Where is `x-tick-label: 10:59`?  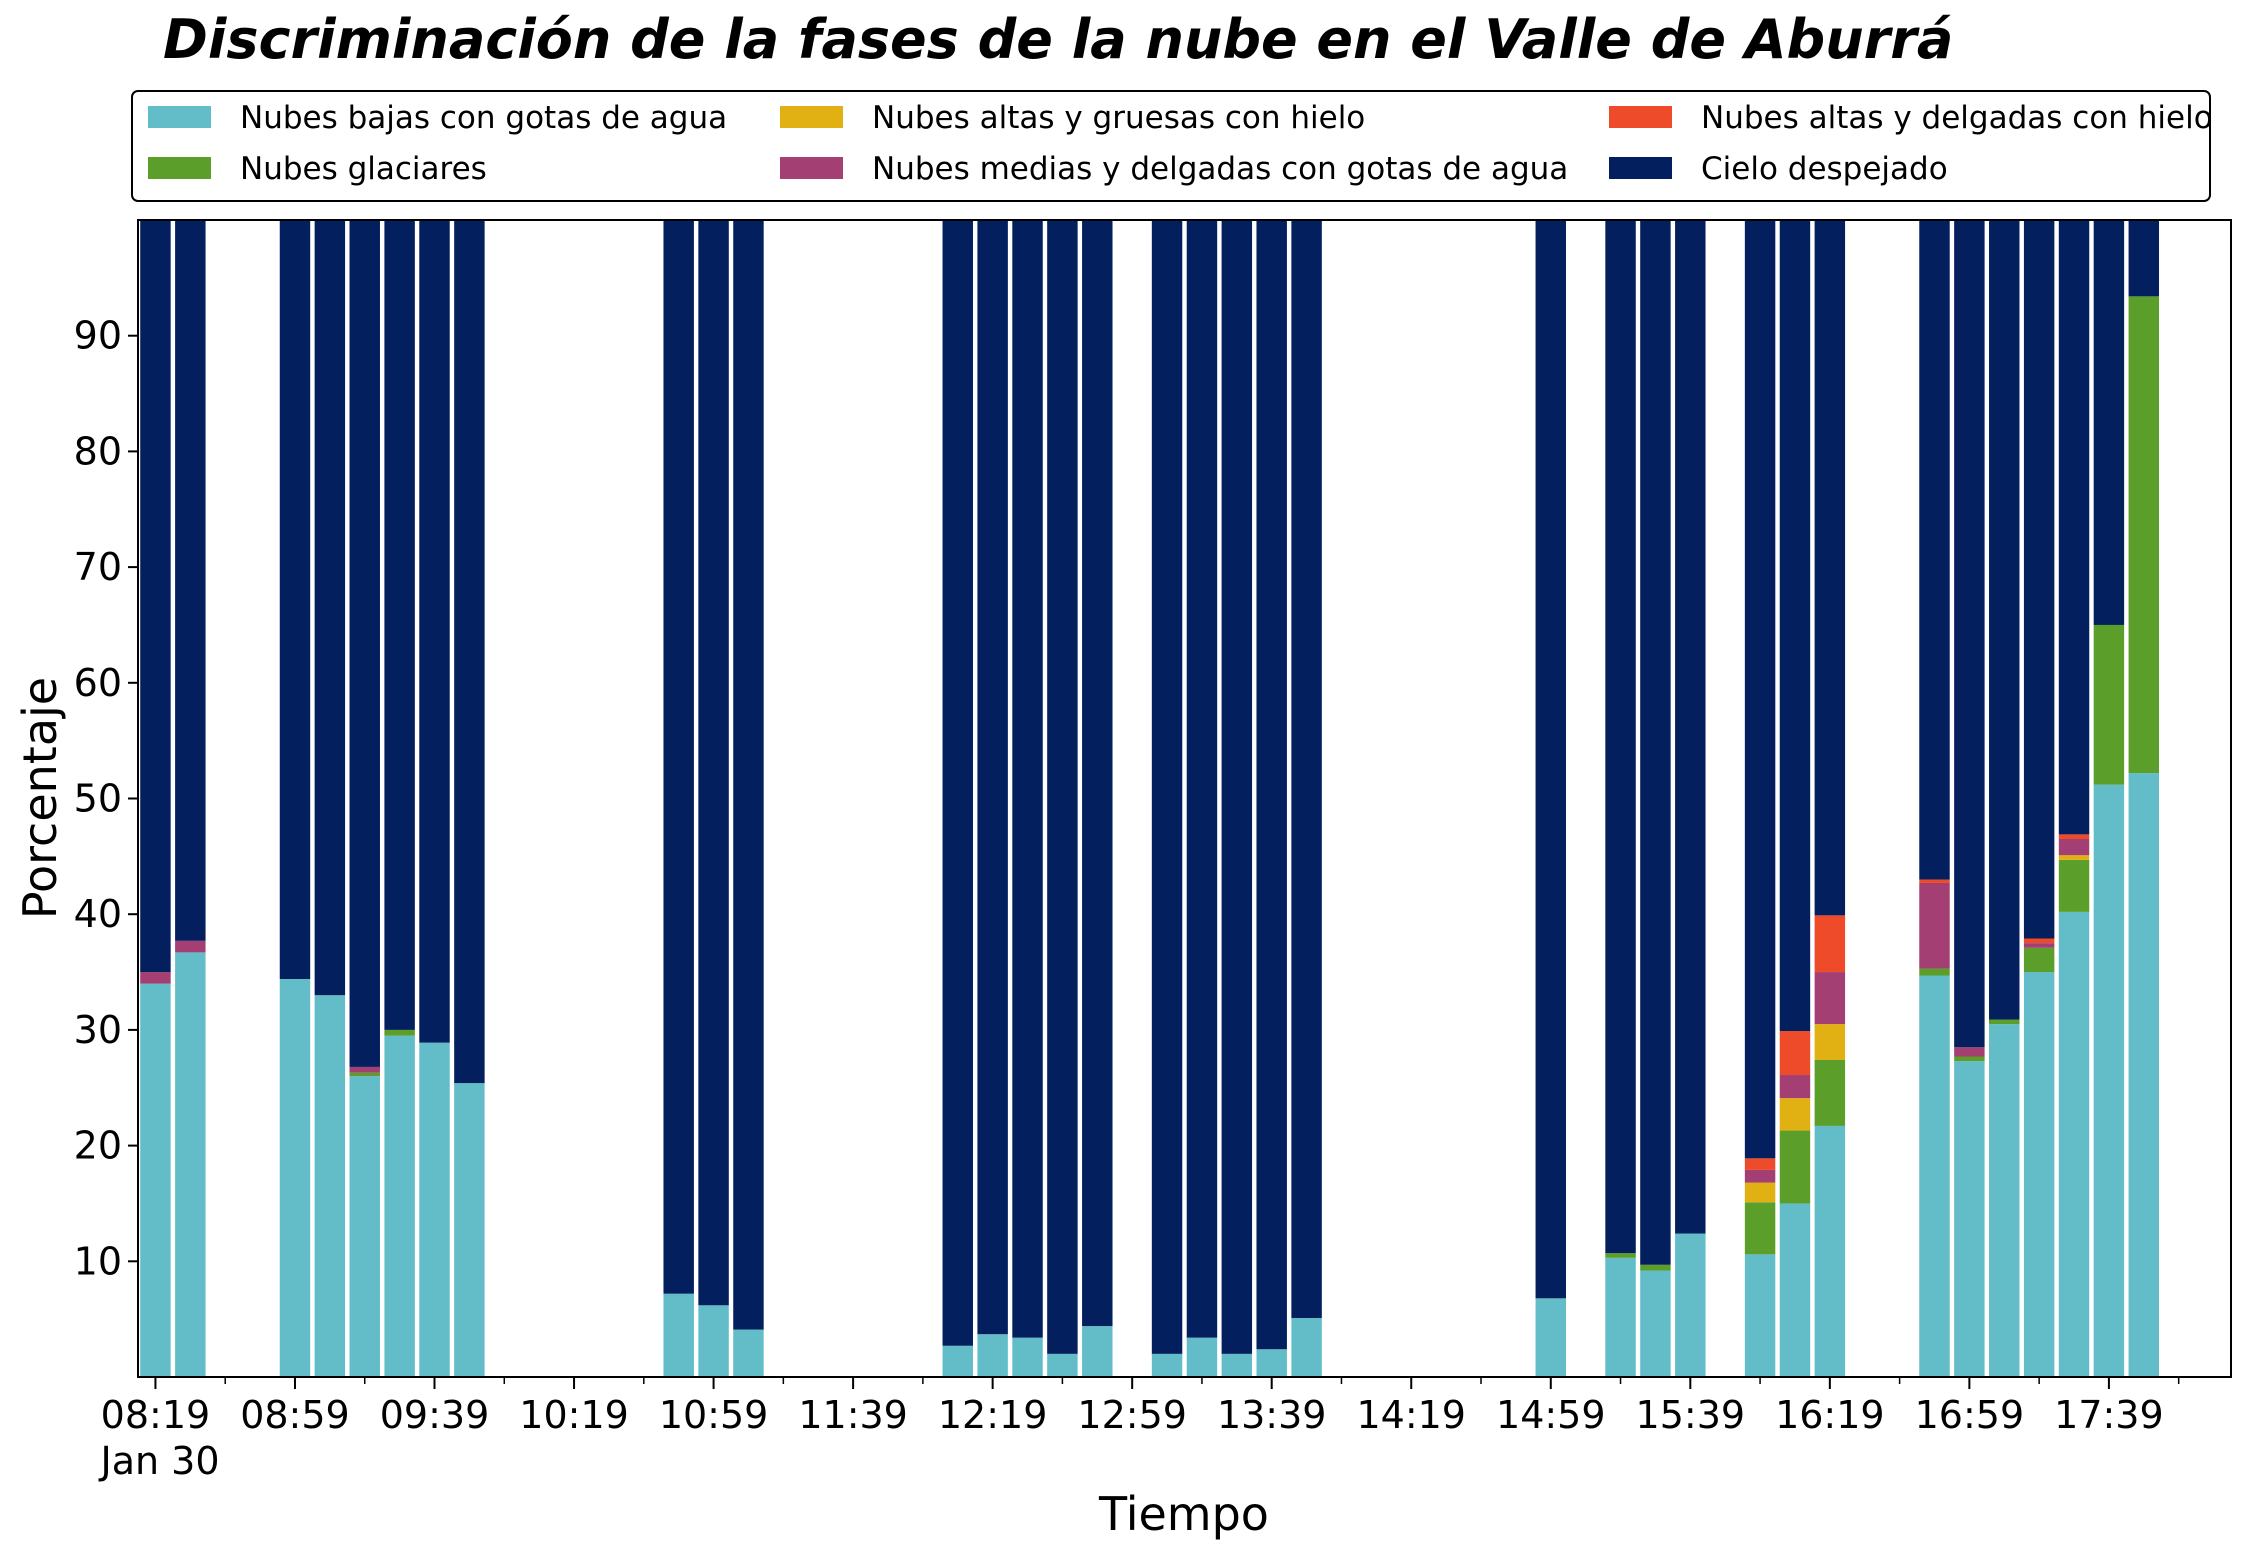 x-tick-label: 10:59 is located at coordinates (714, 1415).